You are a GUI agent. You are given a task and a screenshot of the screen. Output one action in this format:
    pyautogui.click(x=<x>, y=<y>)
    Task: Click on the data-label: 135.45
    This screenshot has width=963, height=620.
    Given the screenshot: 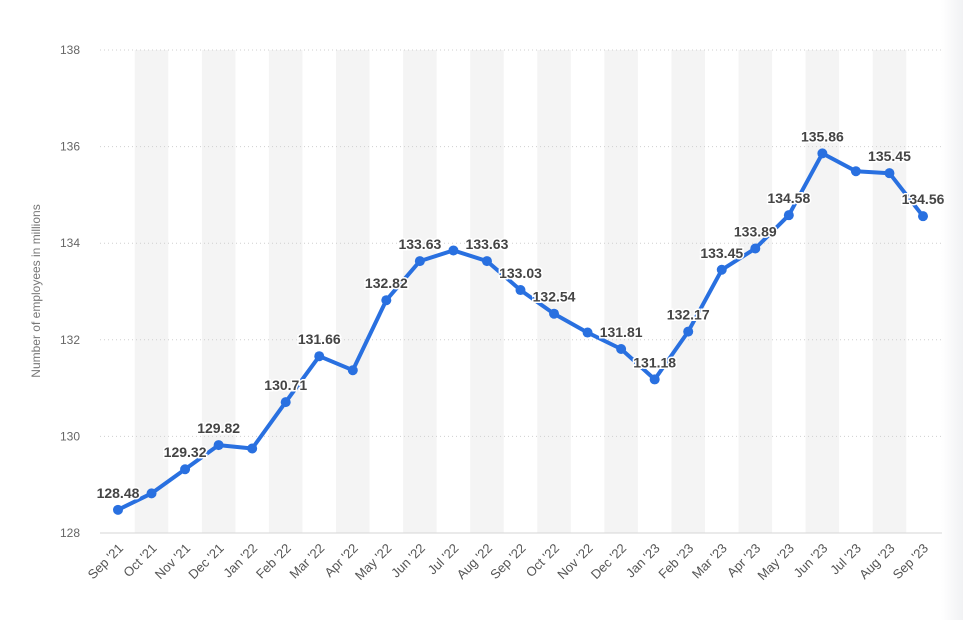 What is the action you would take?
    pyautogui.click(x=889, y=156)
    